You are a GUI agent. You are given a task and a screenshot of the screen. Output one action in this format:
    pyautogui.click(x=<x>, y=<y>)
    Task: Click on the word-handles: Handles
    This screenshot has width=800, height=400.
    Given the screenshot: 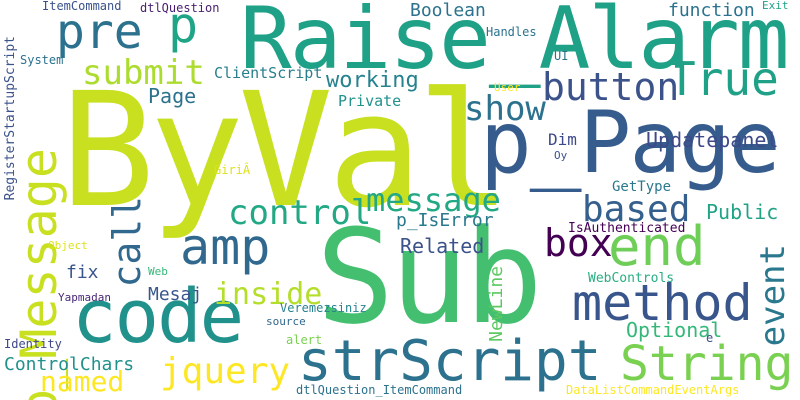 What is the action you would take?
    pyautogui.click(x=511, y=32)
    